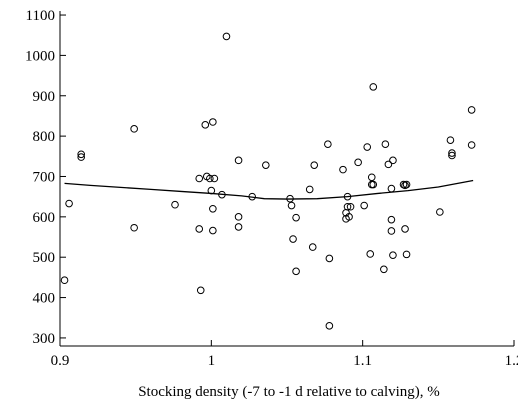 This screenshot has height=405, width=518. I want to click on y-tick-label: 900, so click(44, 97).